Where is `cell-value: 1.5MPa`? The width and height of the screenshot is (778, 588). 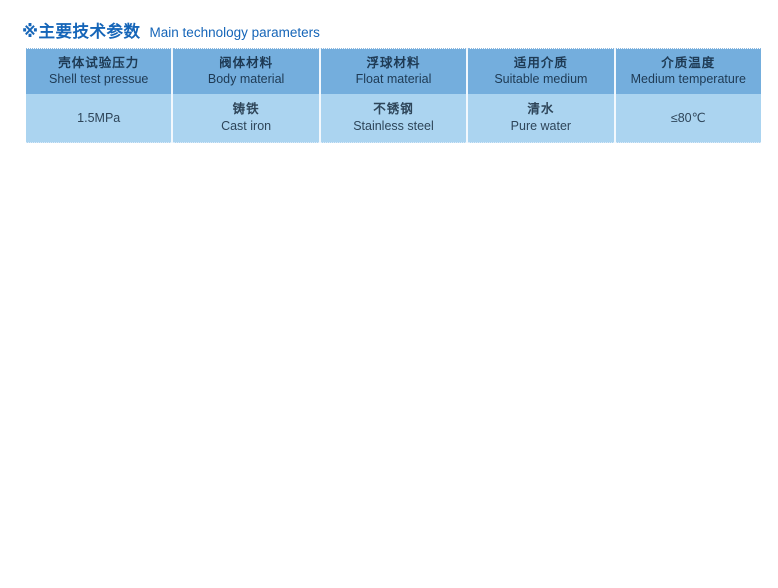 cell-value: 1.5MPa is located at coordinates (99, 117).